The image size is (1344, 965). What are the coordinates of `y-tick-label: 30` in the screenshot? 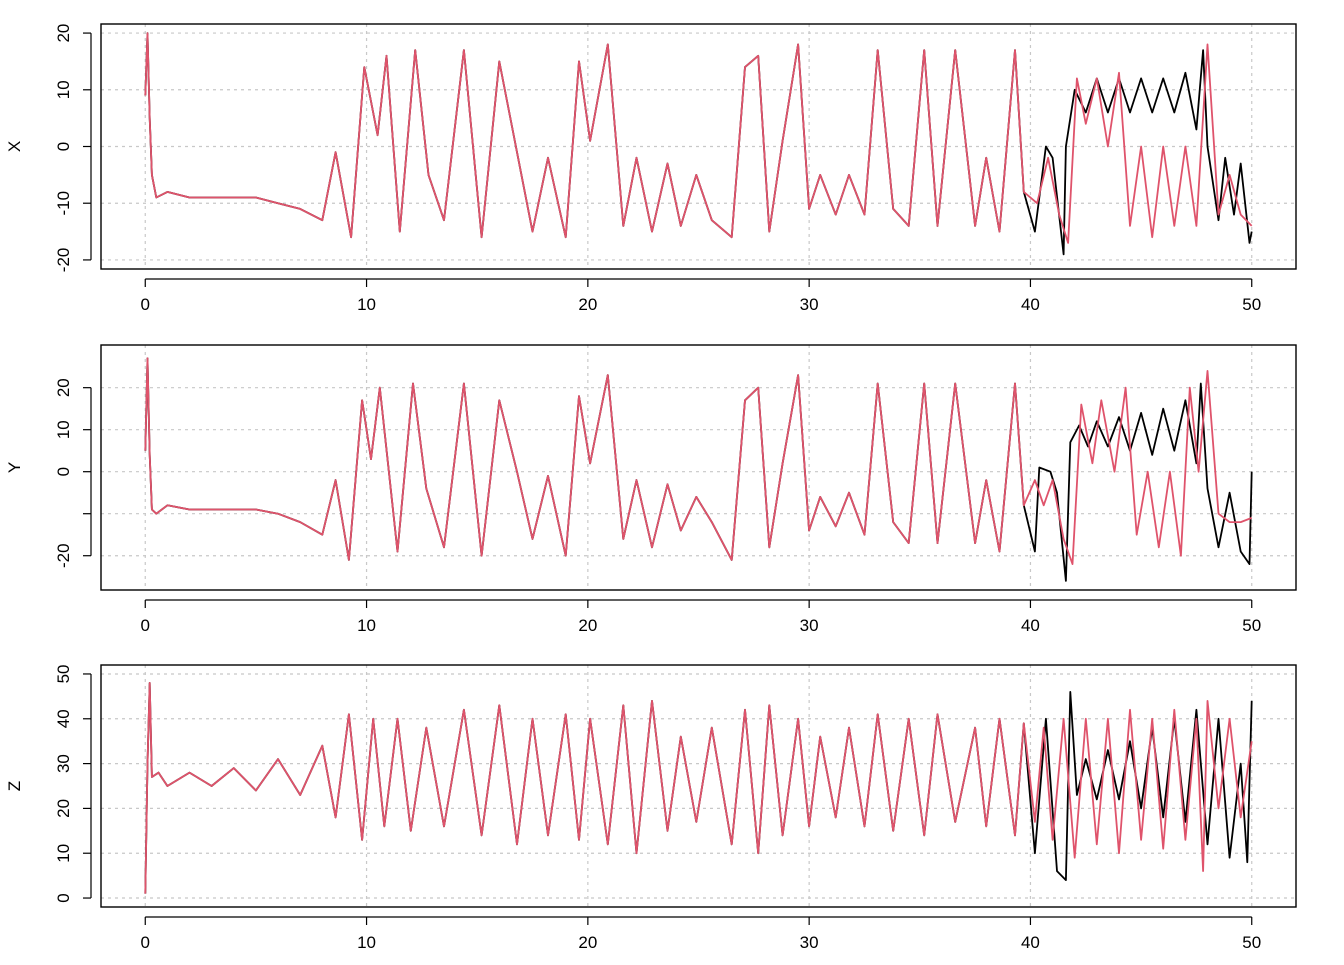 It's located at (63, 763).